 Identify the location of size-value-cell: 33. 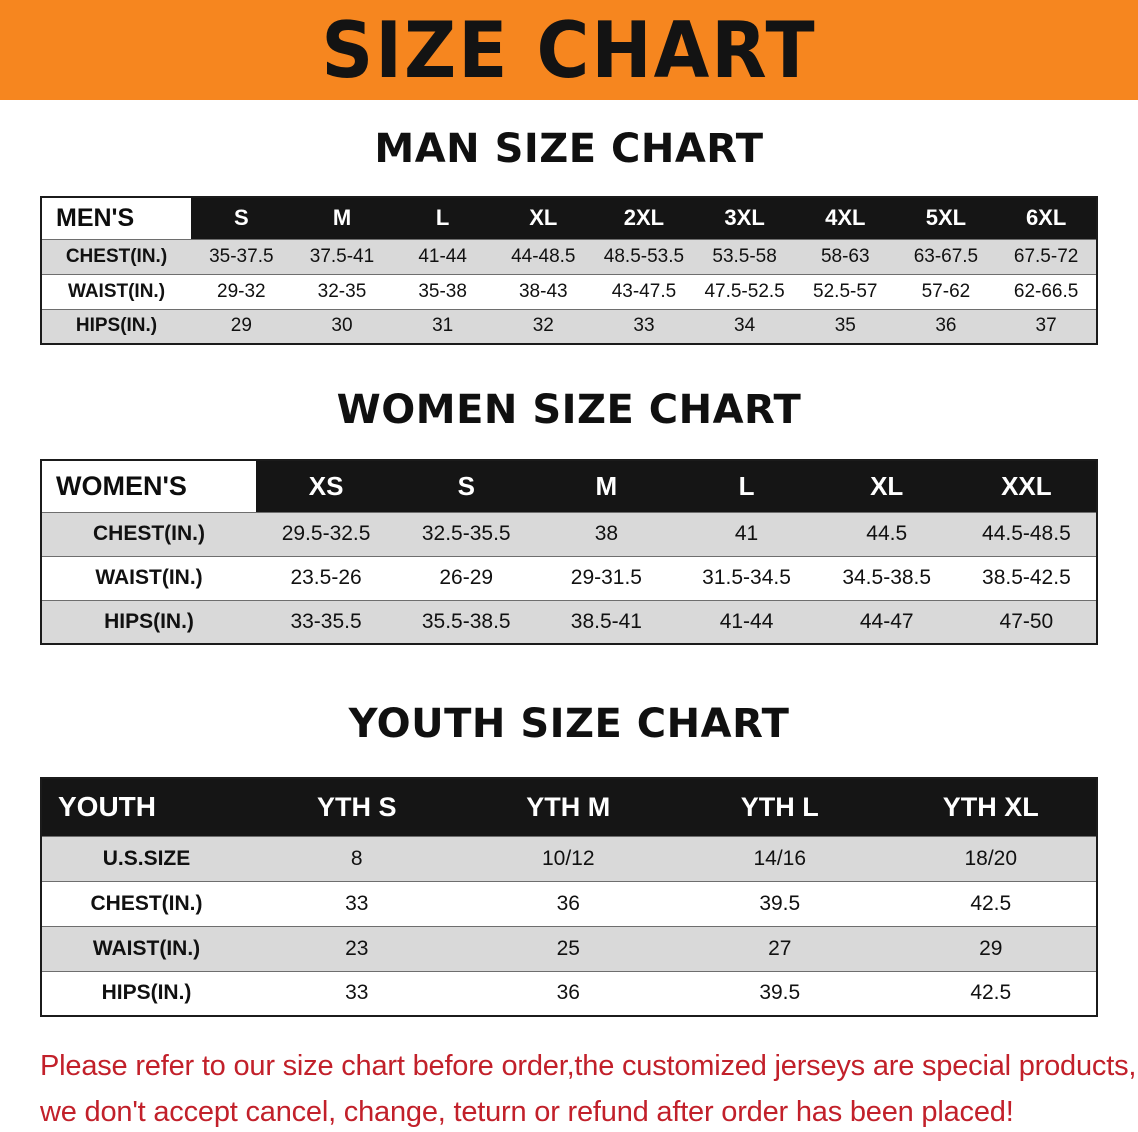
(644, 326).